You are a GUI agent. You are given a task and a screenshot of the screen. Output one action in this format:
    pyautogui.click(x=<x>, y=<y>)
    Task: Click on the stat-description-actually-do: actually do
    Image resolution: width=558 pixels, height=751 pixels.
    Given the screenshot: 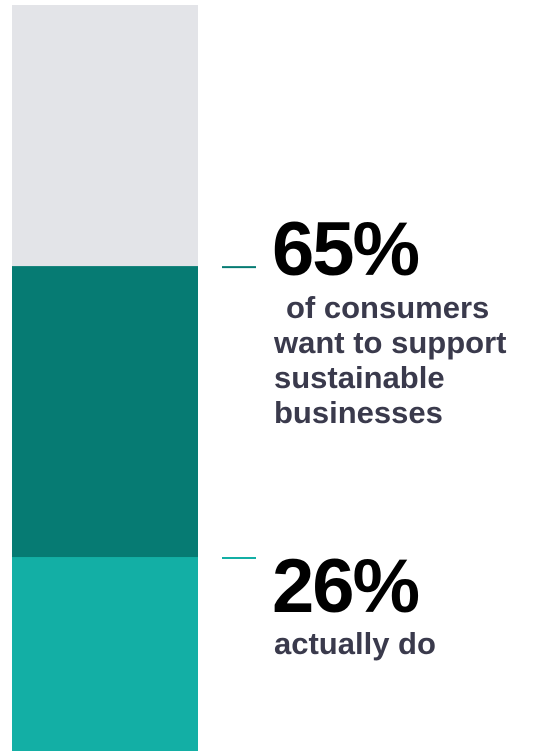 What is the action you would take?
    pyautogui.click(x=355, y=643)
    